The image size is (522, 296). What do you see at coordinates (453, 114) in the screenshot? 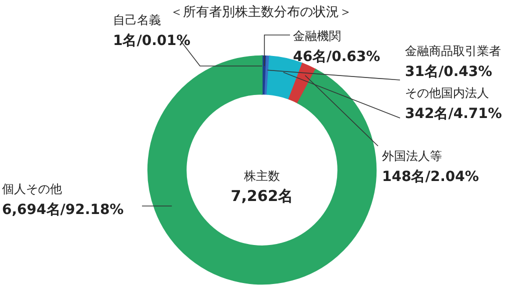
I see `data-label: 342名/4.71%` at bounding box center [453, 114].